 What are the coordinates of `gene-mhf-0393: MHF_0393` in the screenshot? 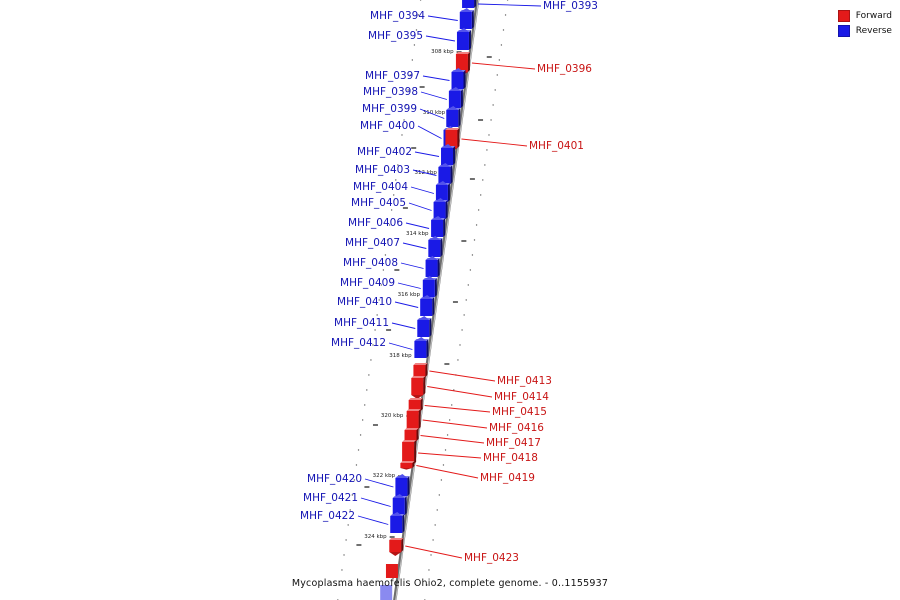 It's located at (530, 6).